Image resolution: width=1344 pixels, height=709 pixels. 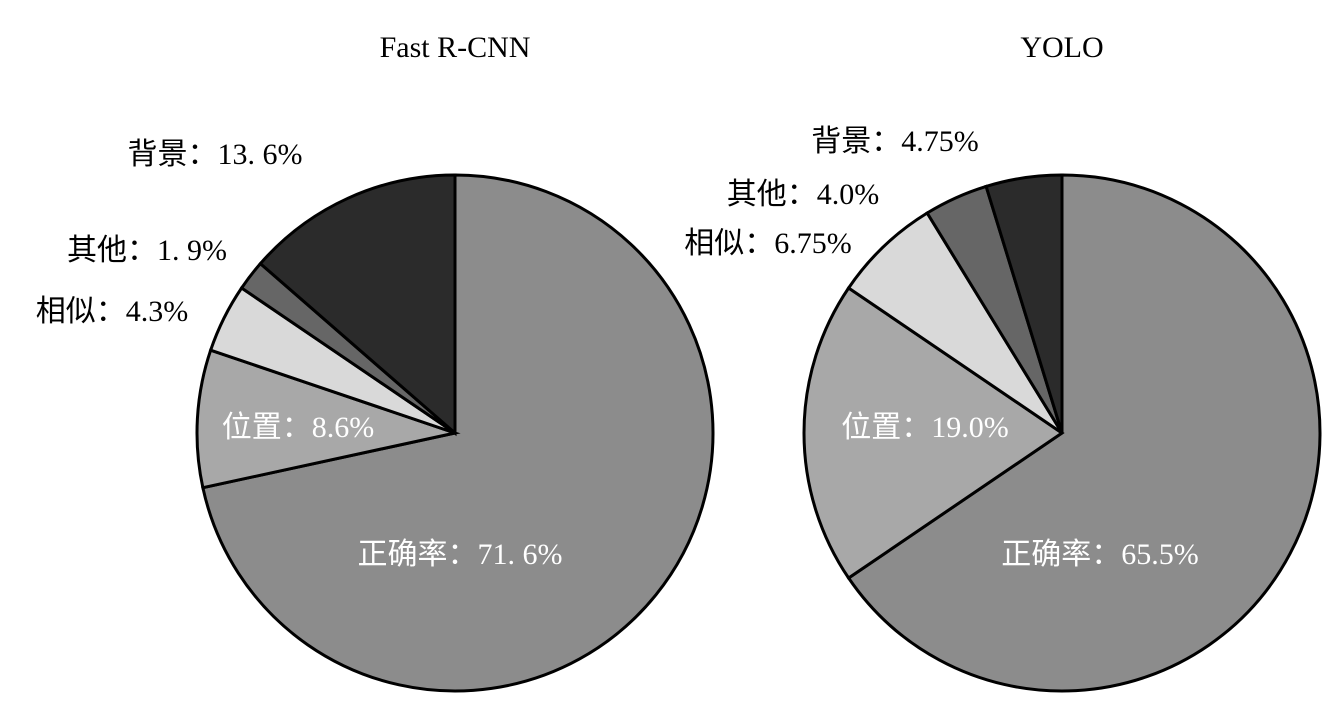 I want to click on value-label: 4.3%, so click(x=157, y=311).